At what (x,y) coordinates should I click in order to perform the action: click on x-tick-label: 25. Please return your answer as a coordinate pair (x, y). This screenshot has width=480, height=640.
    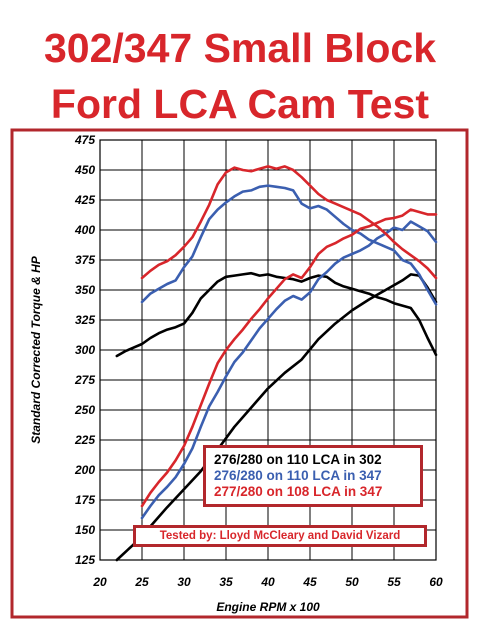
    Looking at the image, I should click on (141, 582).